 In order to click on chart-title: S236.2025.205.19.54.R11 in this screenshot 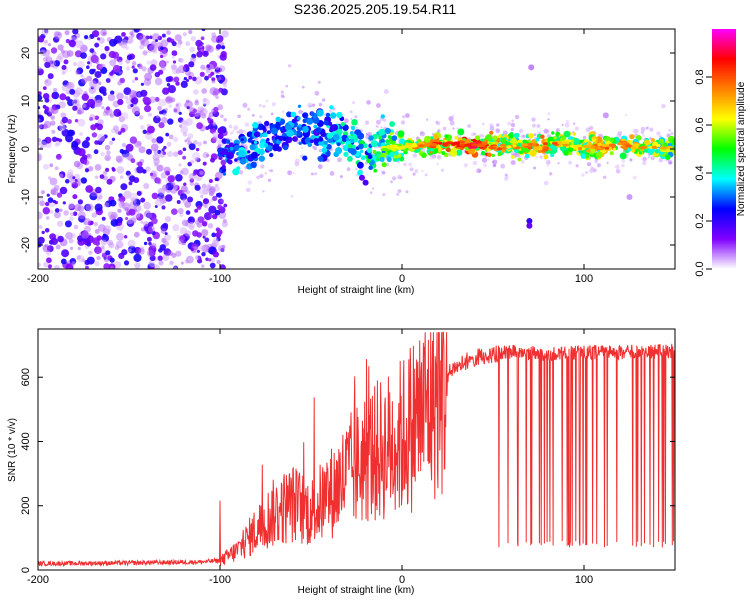, I will do `click(375, 9)`.